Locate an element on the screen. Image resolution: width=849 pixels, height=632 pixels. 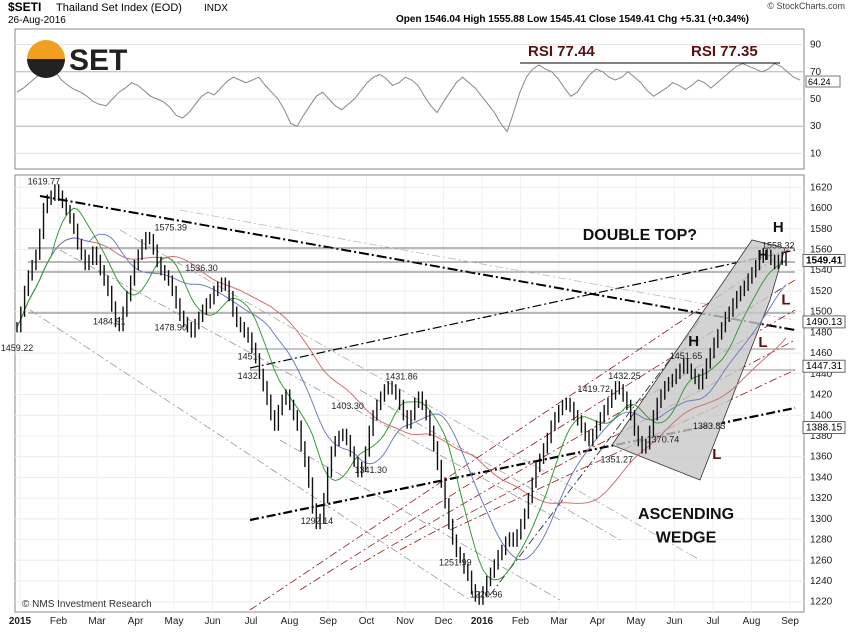
price-level-label: 1451.65 is located at coordinates (686, 356).